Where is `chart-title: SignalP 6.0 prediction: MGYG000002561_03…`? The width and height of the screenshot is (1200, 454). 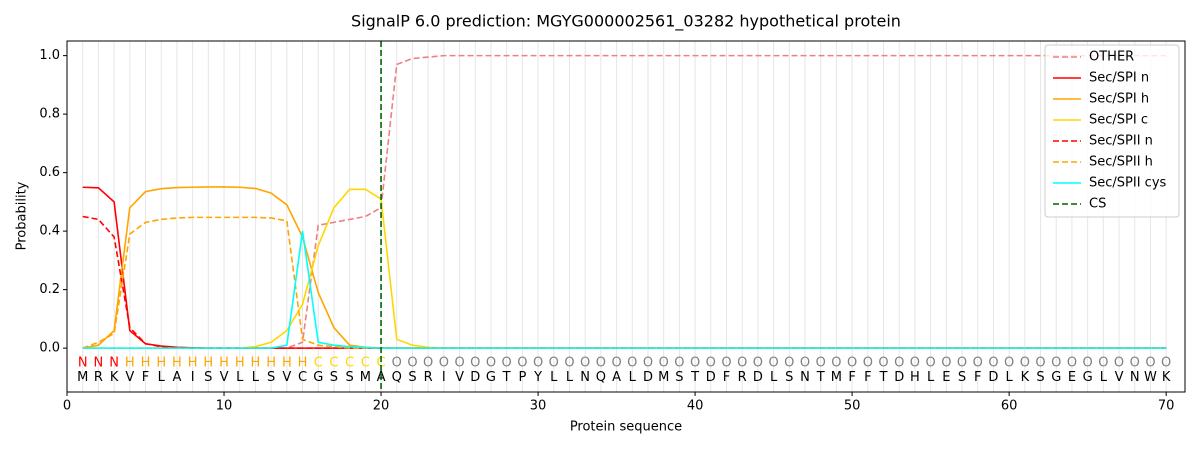 chart-title: SignalP 6.0 prediction: MGYG000002561_03… is located at coordinates (626, 22).